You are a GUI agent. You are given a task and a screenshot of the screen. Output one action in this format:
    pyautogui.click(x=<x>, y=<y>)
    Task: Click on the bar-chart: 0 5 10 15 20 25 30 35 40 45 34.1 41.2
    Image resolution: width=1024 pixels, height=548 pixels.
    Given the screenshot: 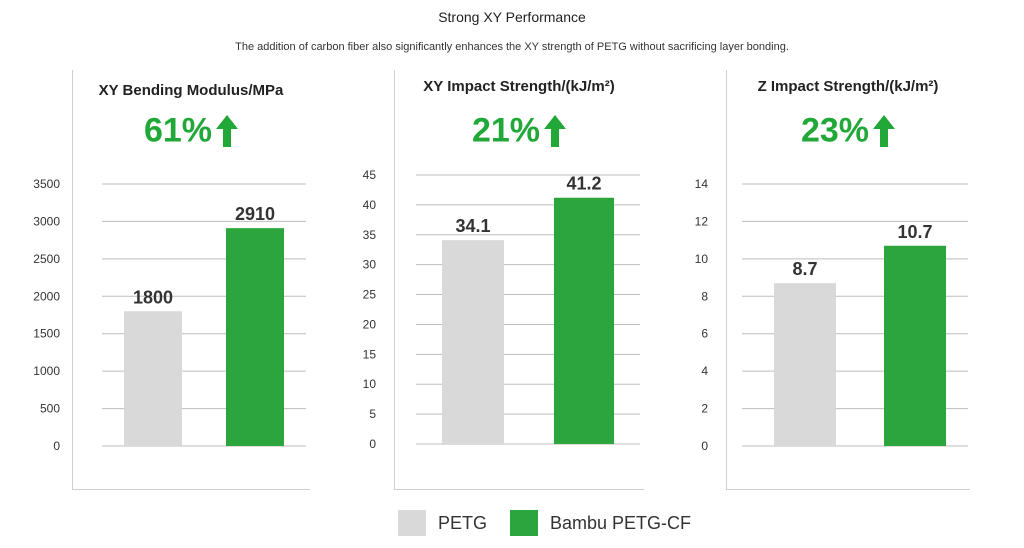 What is the action you would take?
    pyautogui.click(x=501, y=309)
    